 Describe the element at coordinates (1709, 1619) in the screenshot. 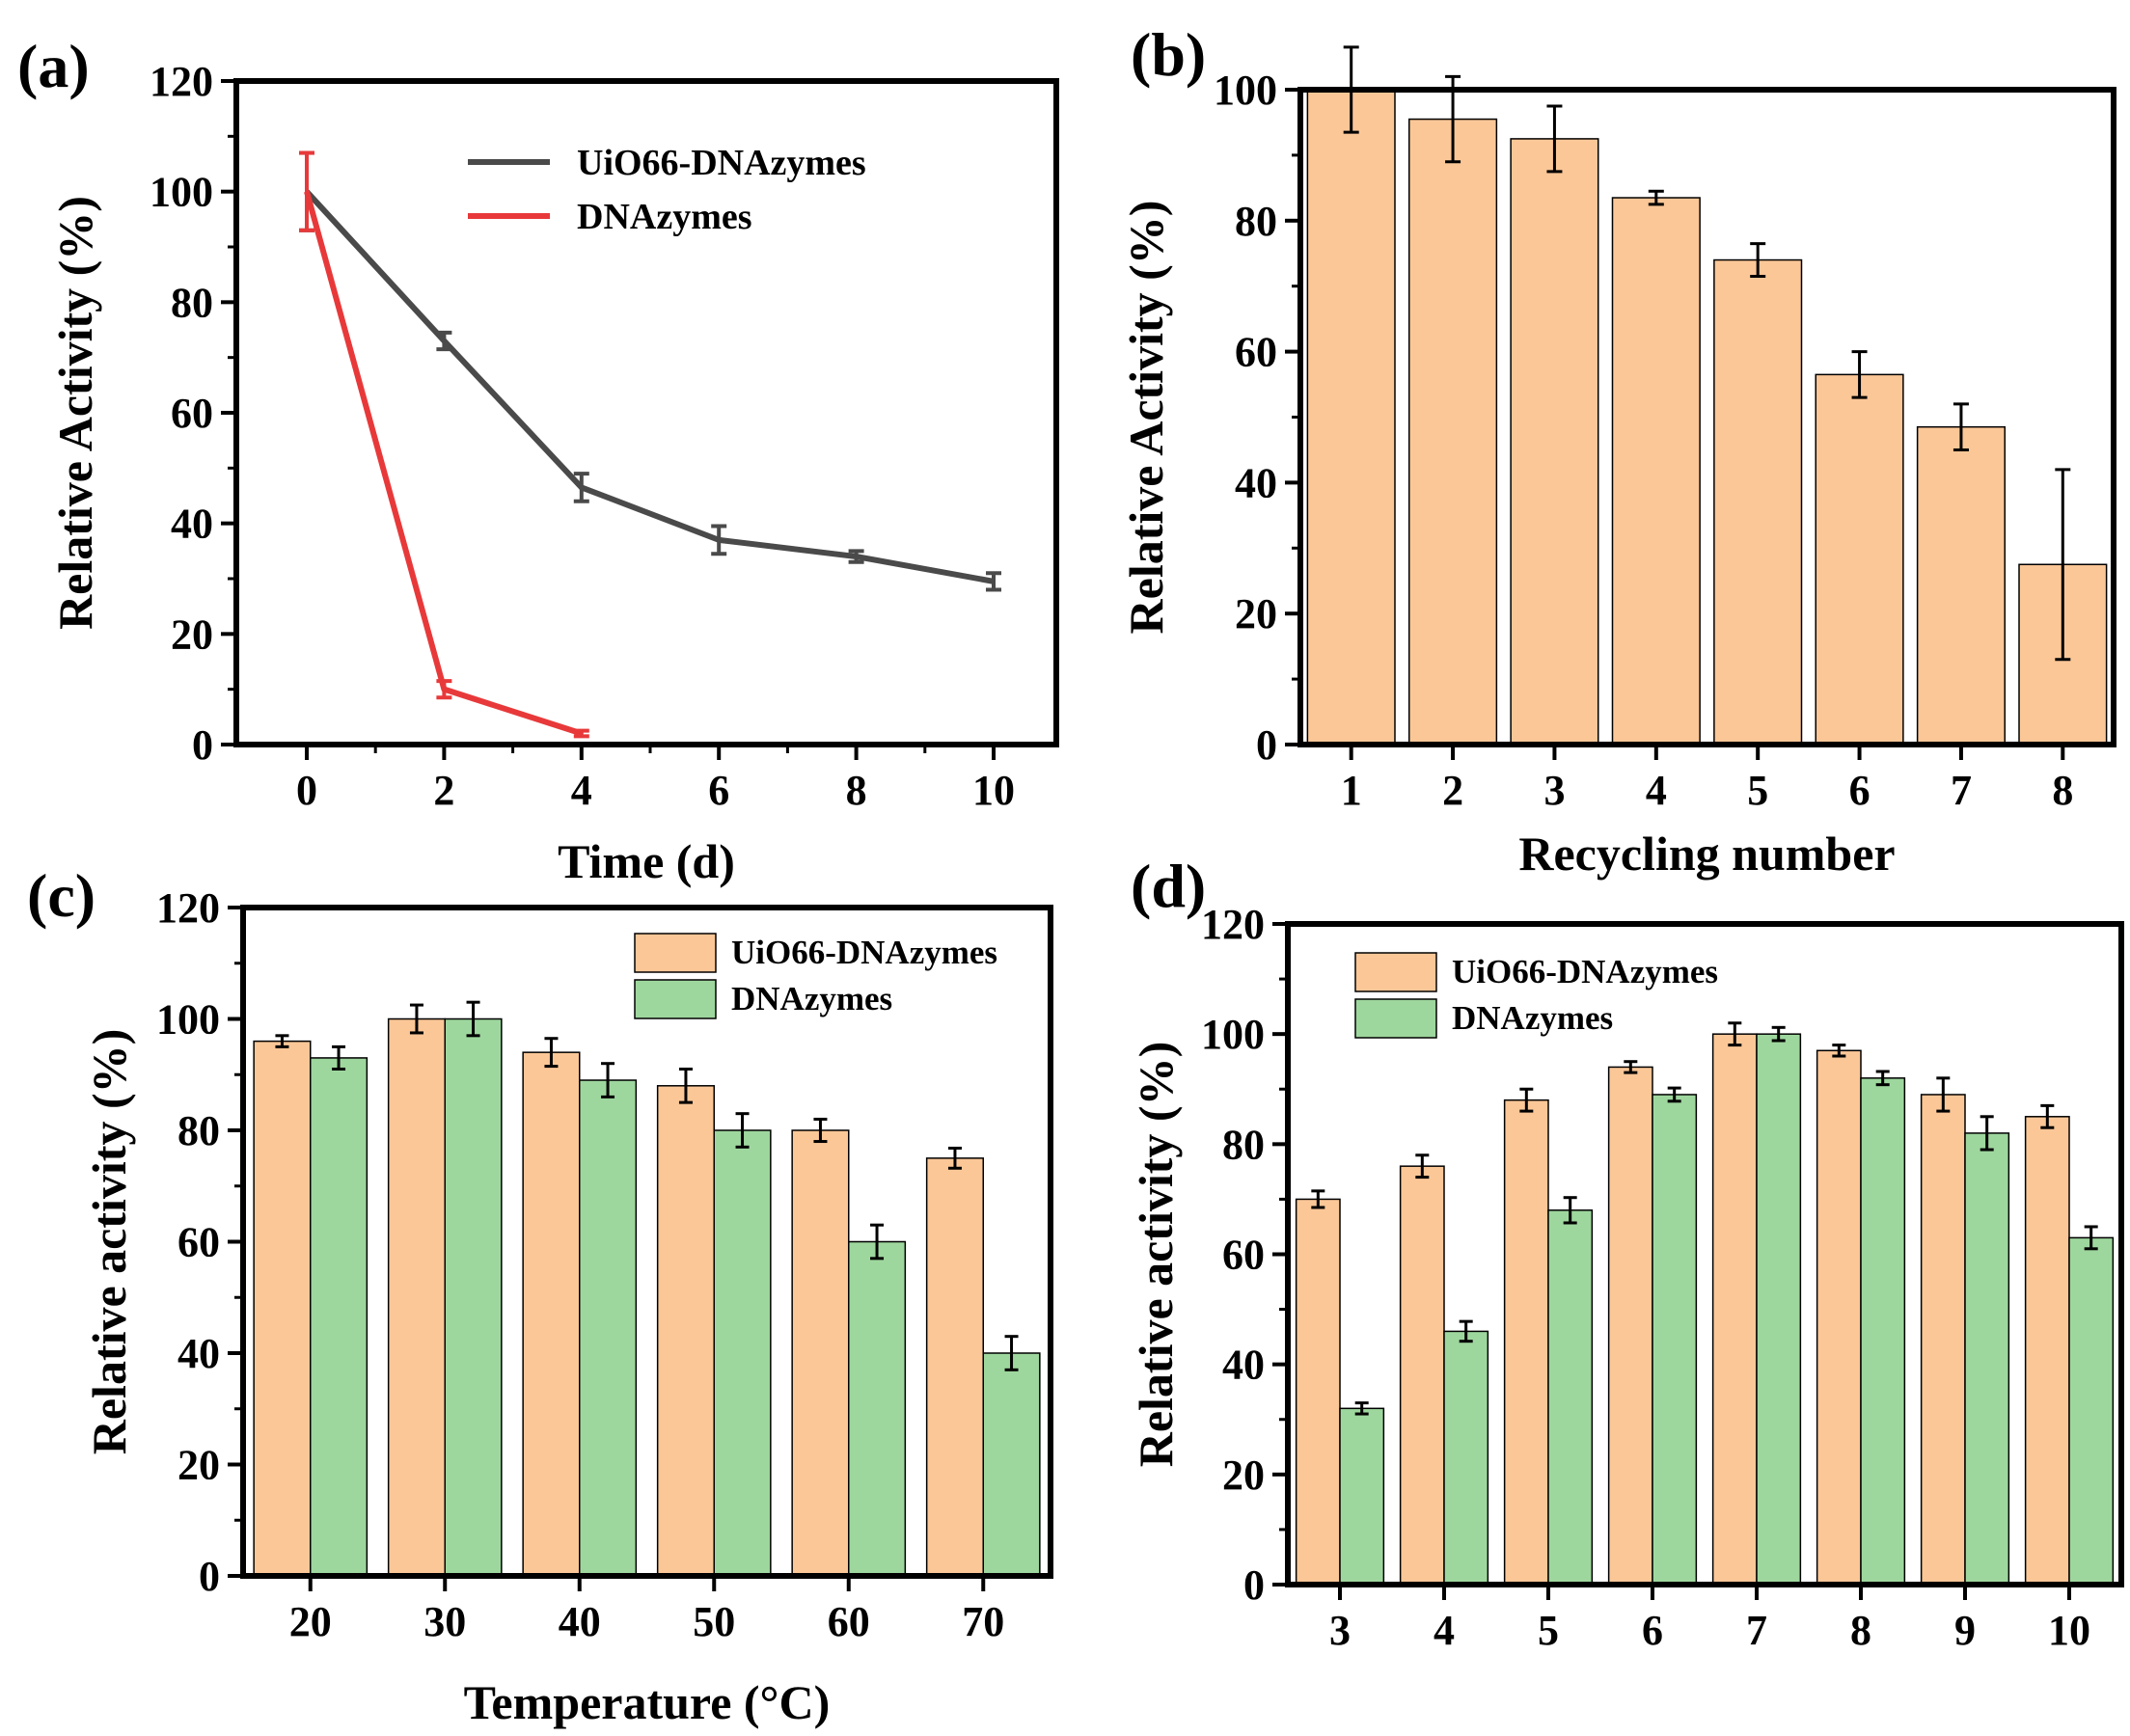

I see `x-axis: 3 4 5 6 7 8 9 10` at that location.